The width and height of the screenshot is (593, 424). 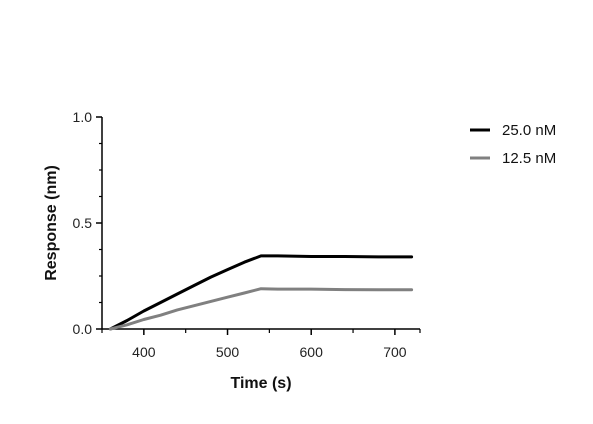 I want to click on x-tick-label: 700, so click(x=395, y=352).